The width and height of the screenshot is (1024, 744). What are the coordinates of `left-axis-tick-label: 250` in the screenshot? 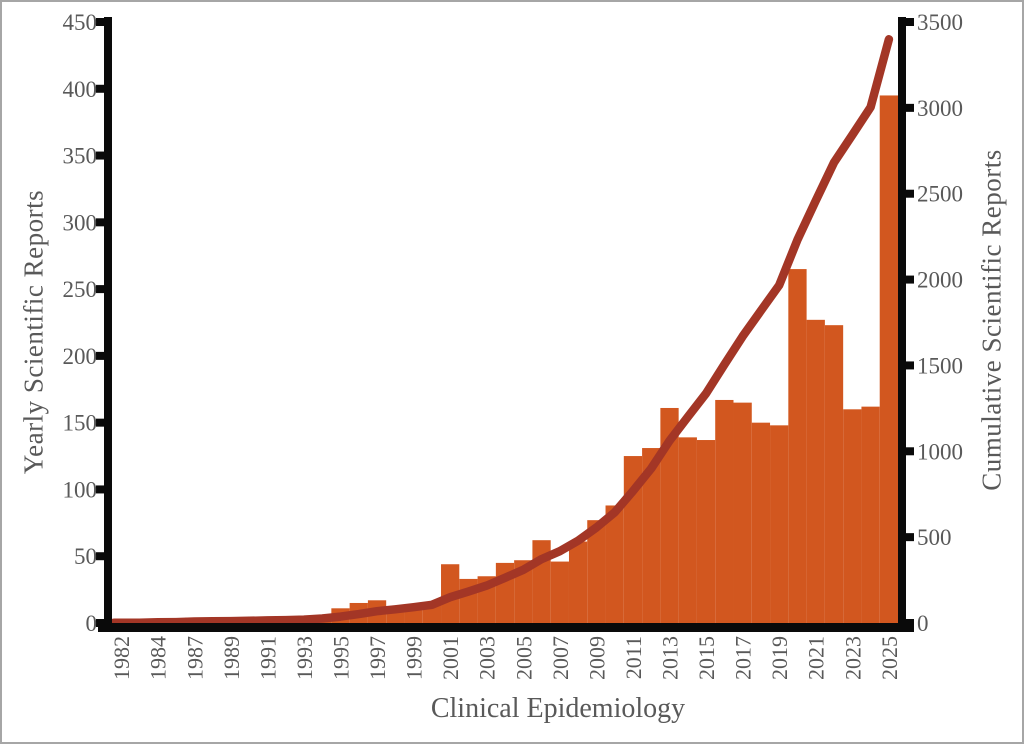 It's located at (80, 289).